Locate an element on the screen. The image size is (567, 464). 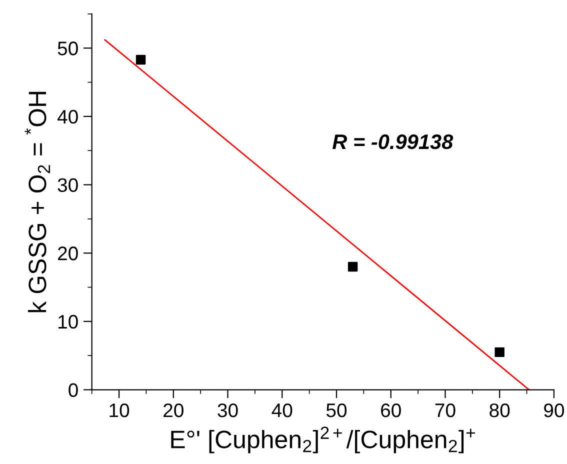
y-axis-title: k GSSG + O$_{2}$ = $^{*}$OH is located at coordinates (37, 202).